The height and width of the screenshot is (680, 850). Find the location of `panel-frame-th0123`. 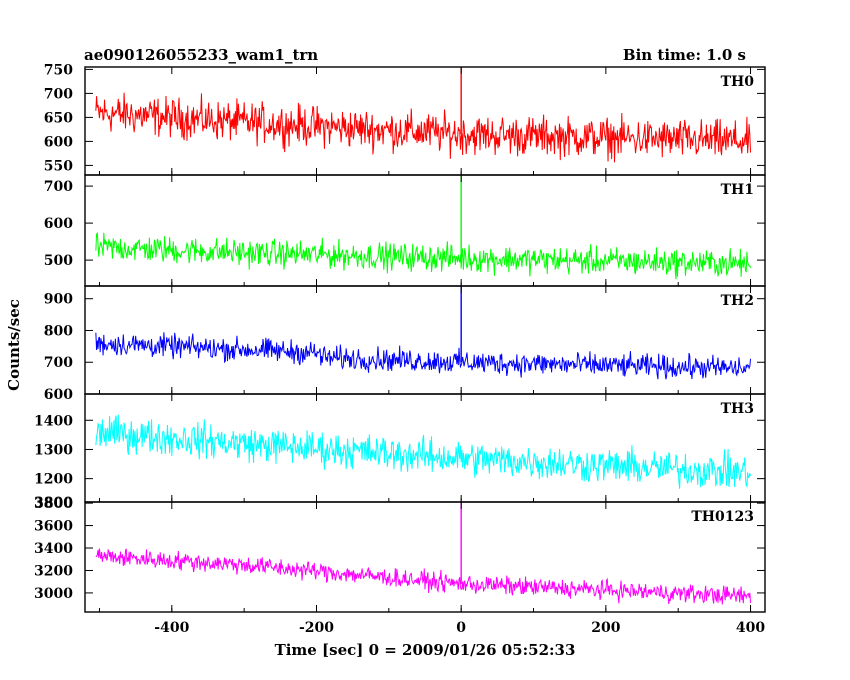

panel-frame-th0123 is located at coordinates (425, 557).